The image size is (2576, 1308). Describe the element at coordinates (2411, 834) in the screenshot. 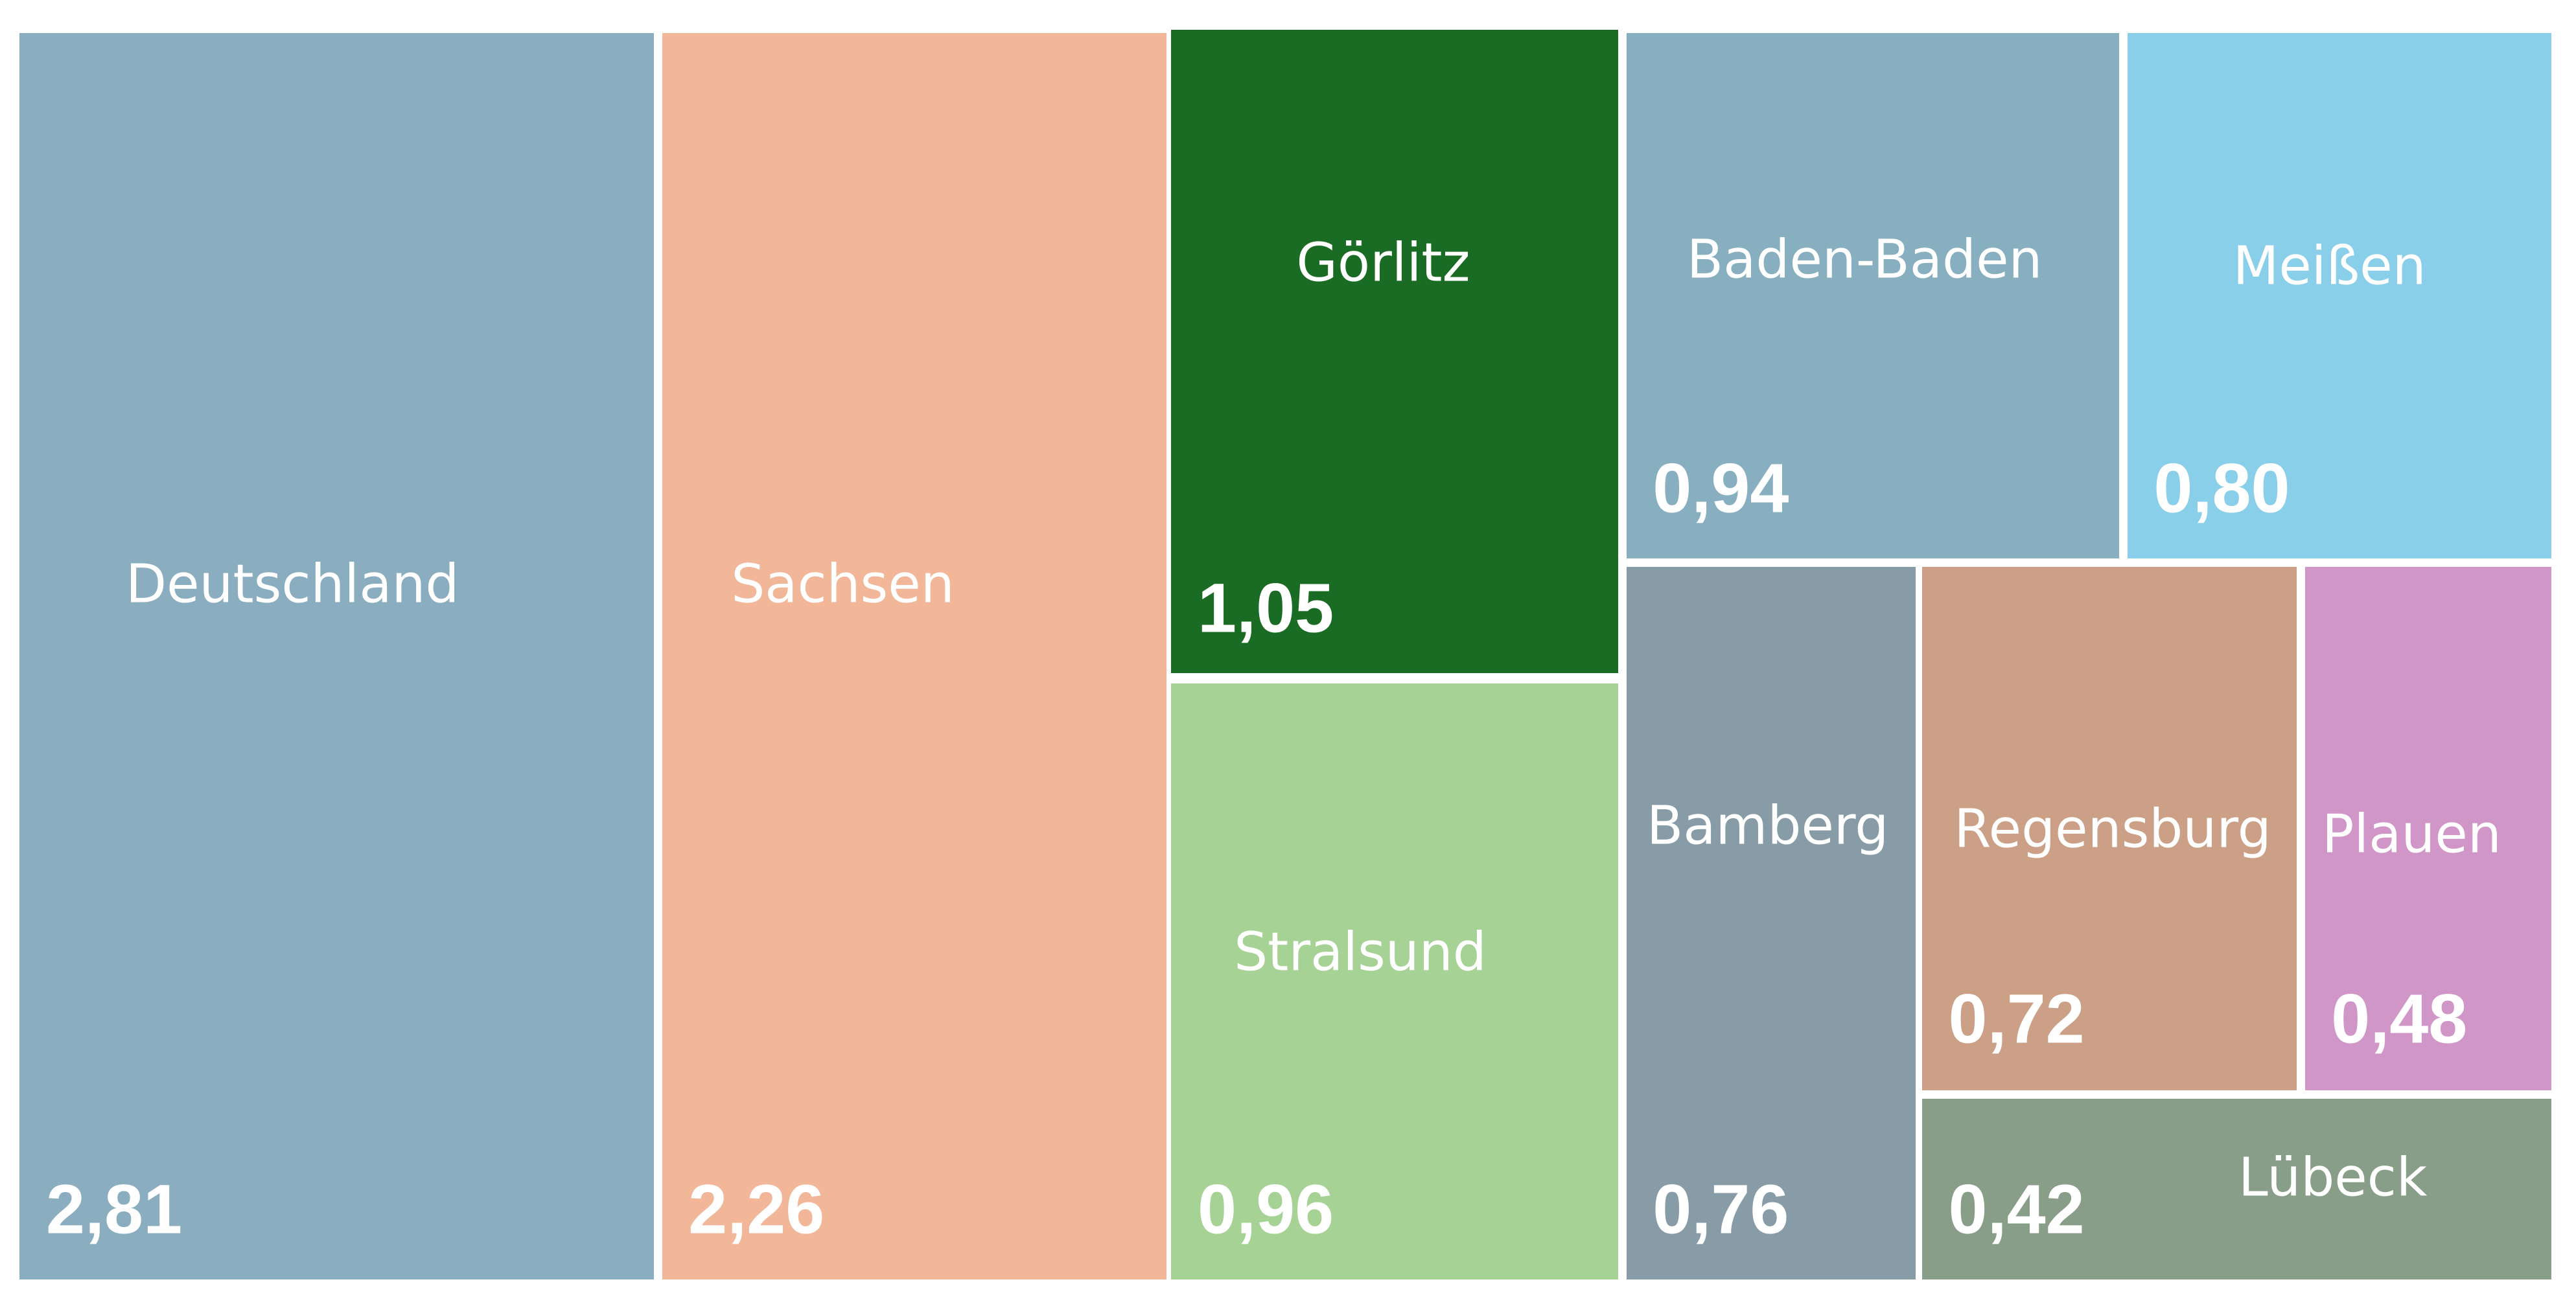

I see `tile-label: Plauen` at that location.